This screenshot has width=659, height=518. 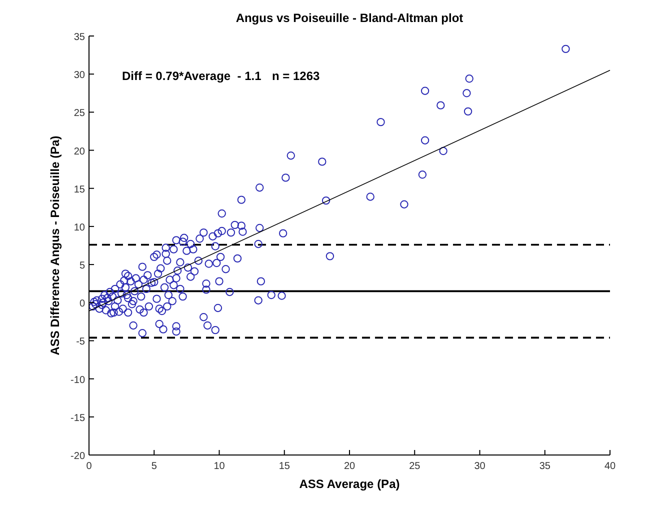 I want to click on x-tick-label: 35, so click(x=545, y=466).